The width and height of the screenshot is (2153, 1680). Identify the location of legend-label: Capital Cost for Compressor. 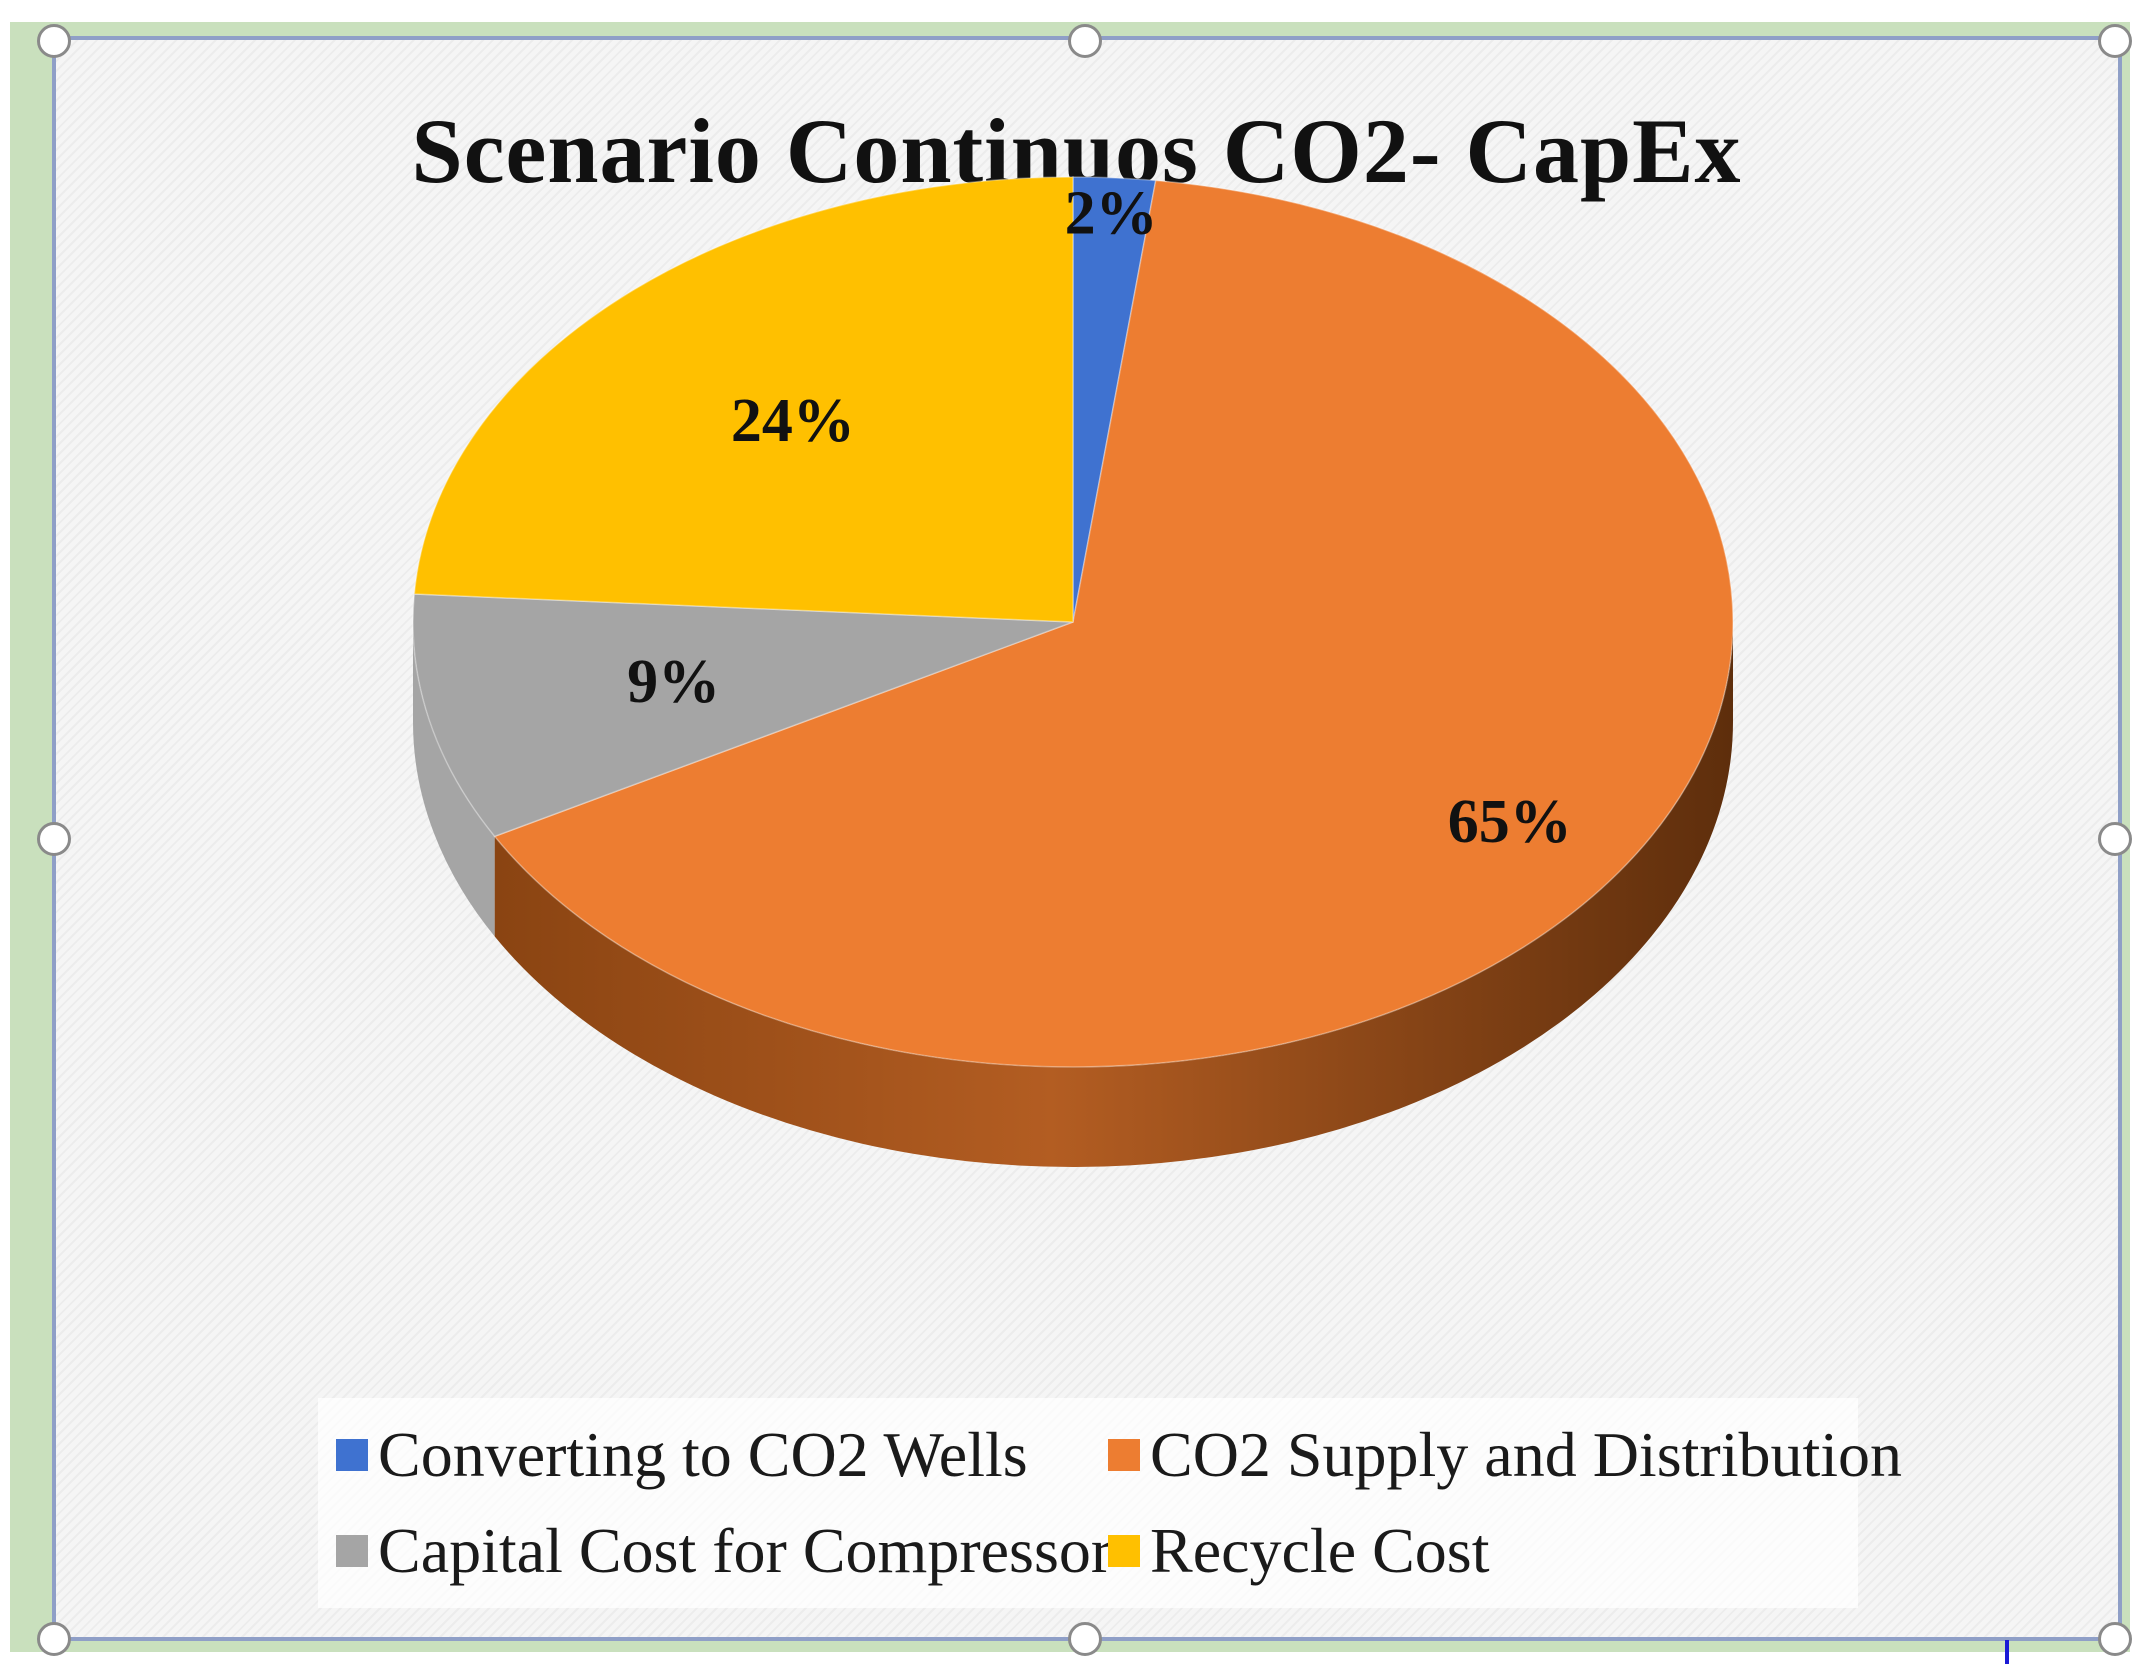
(745, 1550).